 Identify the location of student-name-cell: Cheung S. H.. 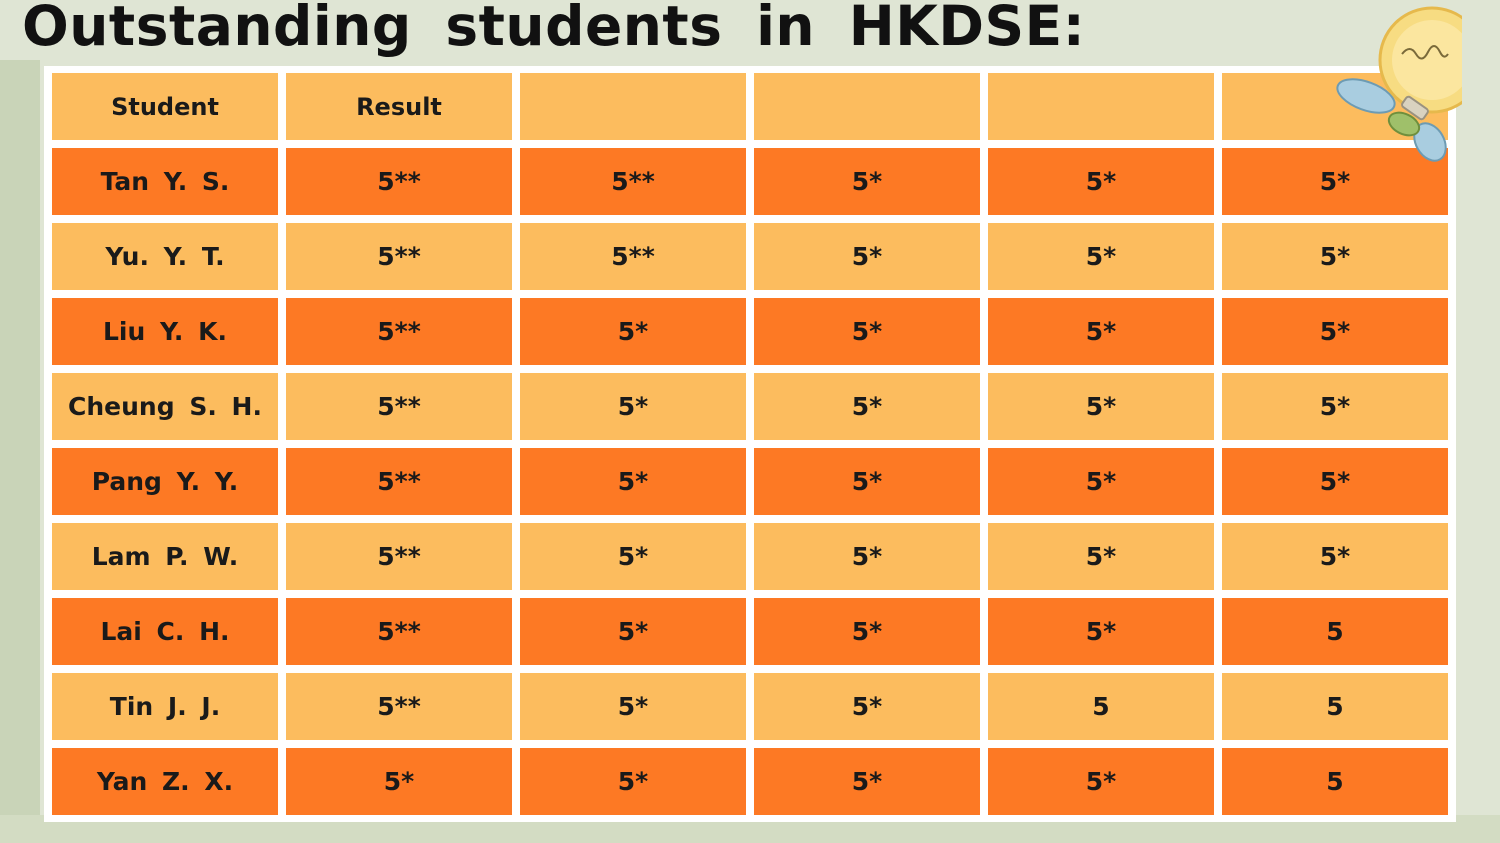
(165, 406).